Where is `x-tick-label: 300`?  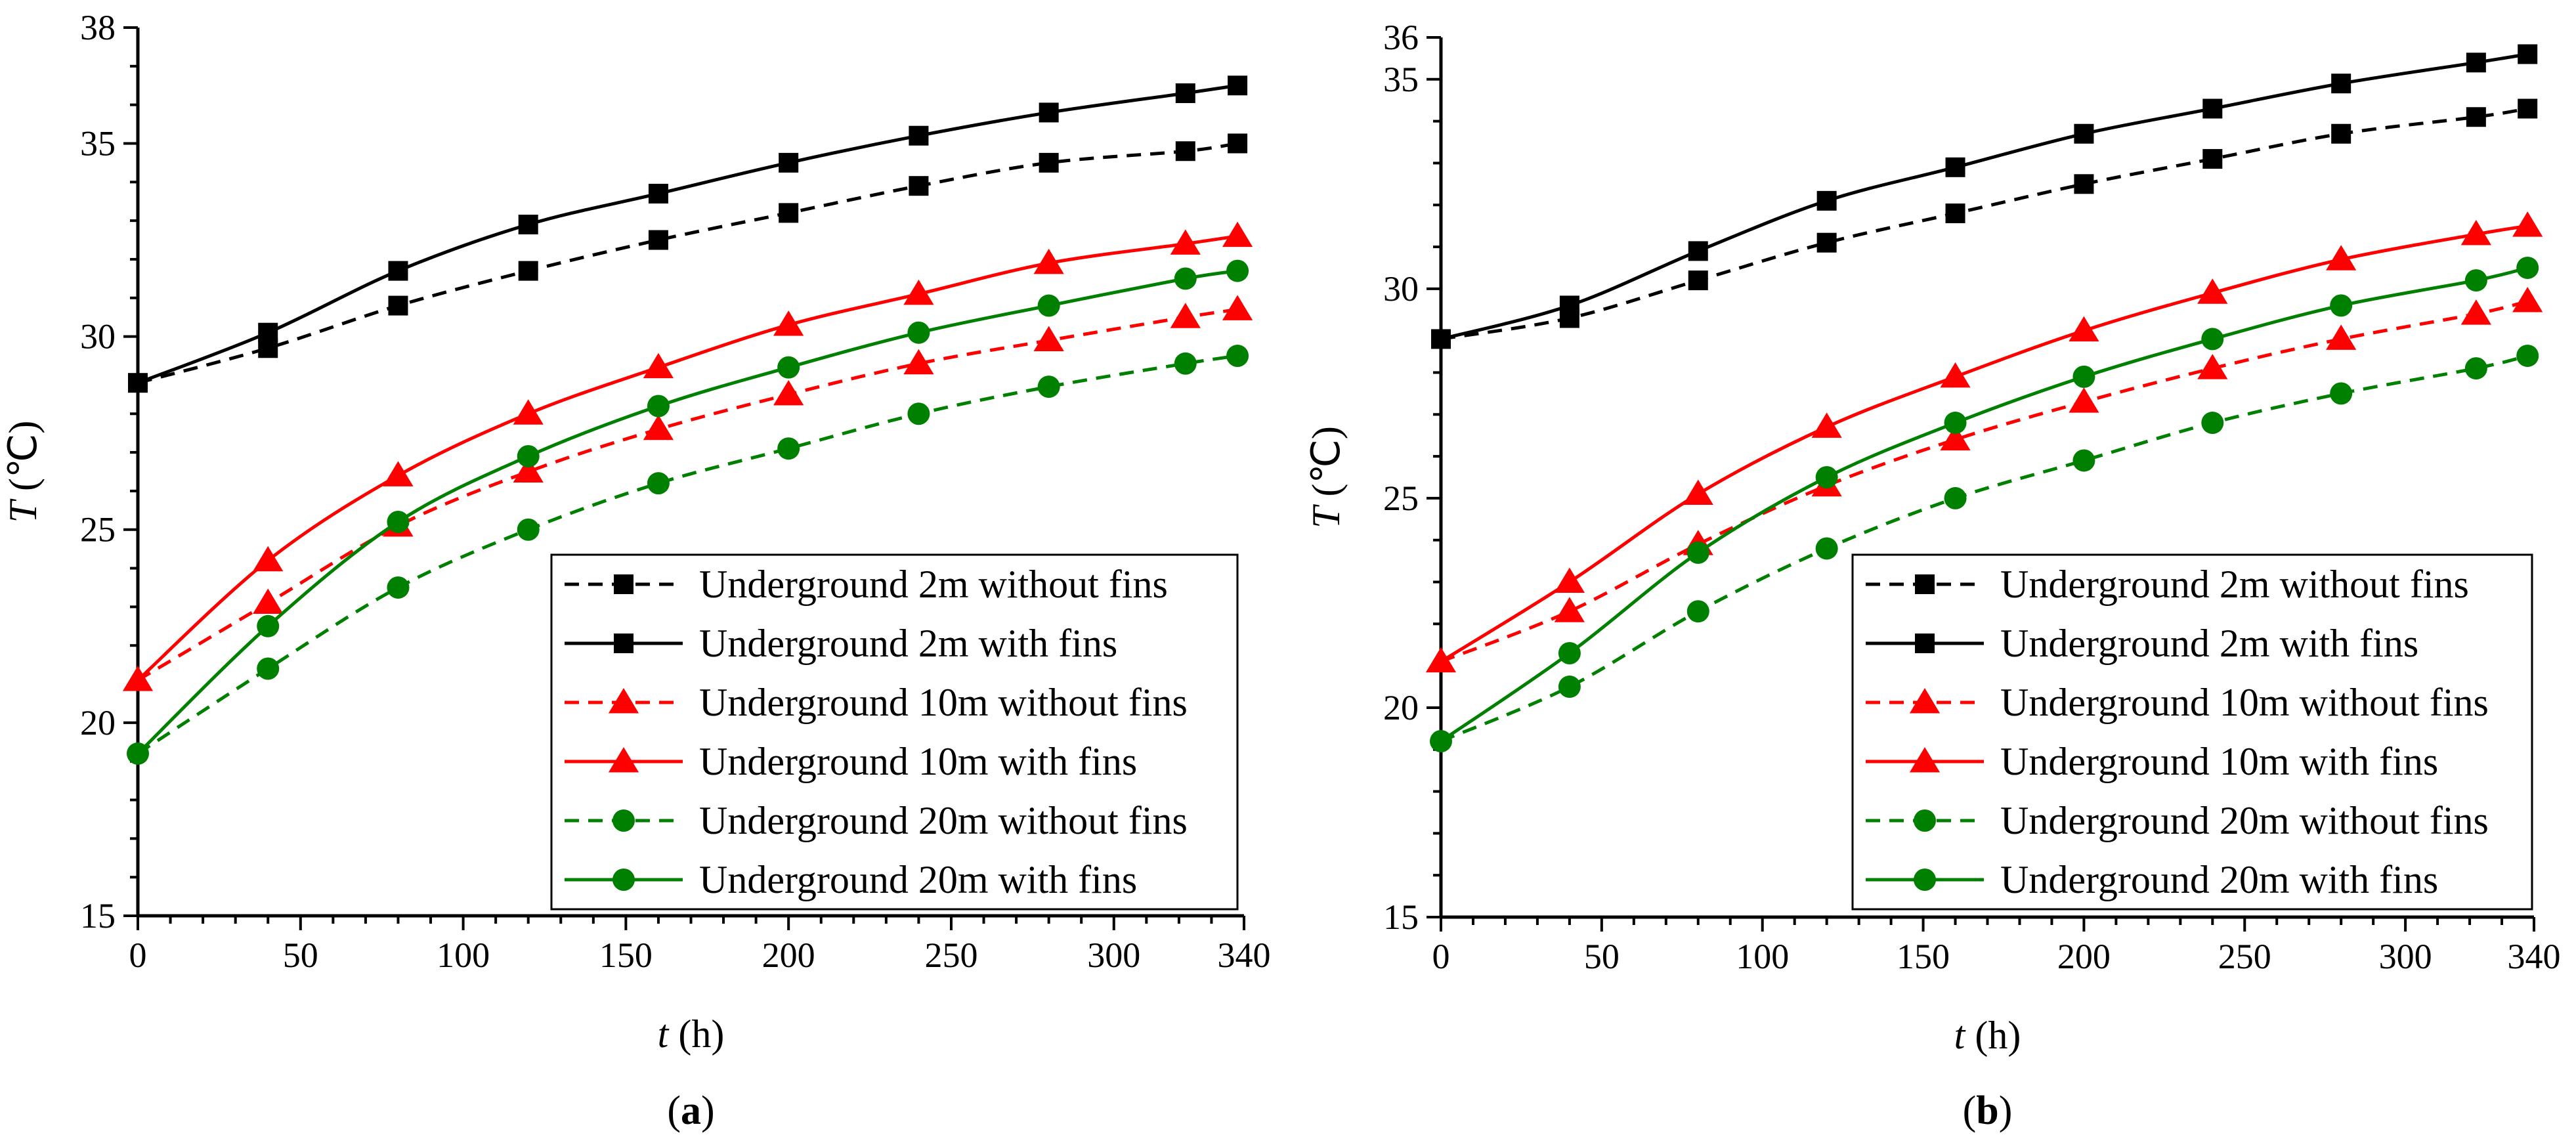 x-tick-label: 300 is located at coordinates (1113, 955).